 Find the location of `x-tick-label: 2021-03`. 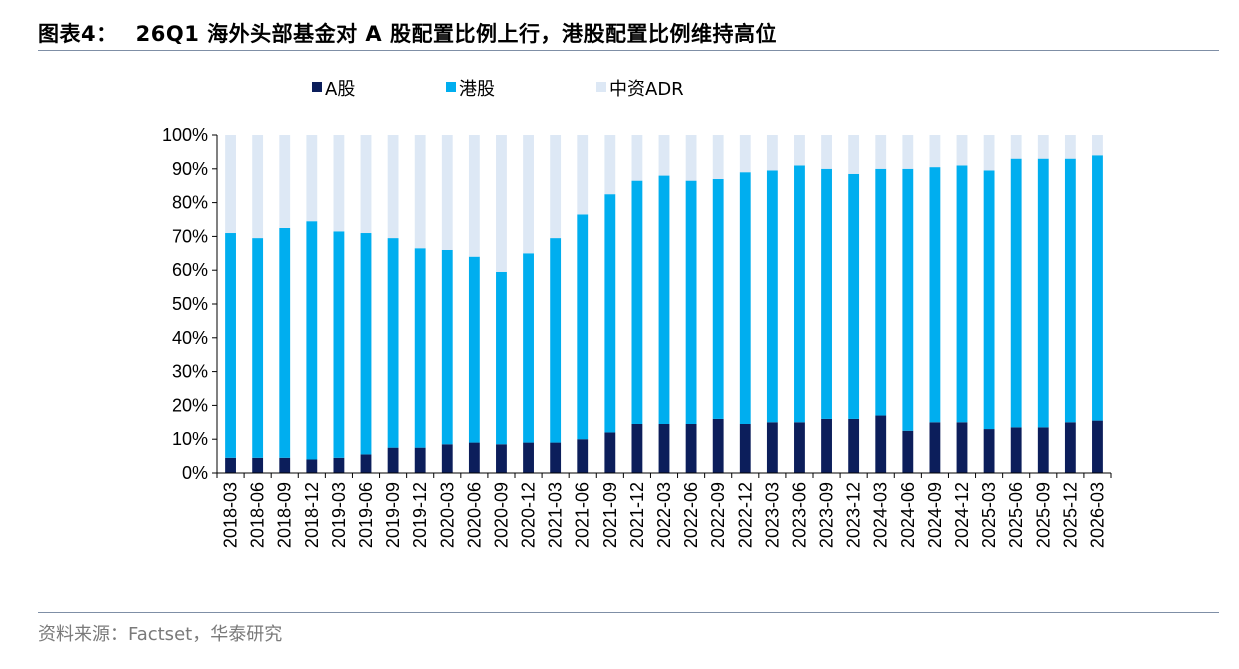

x-tick-label: 2021-03 is located at coordinates (556, 515).